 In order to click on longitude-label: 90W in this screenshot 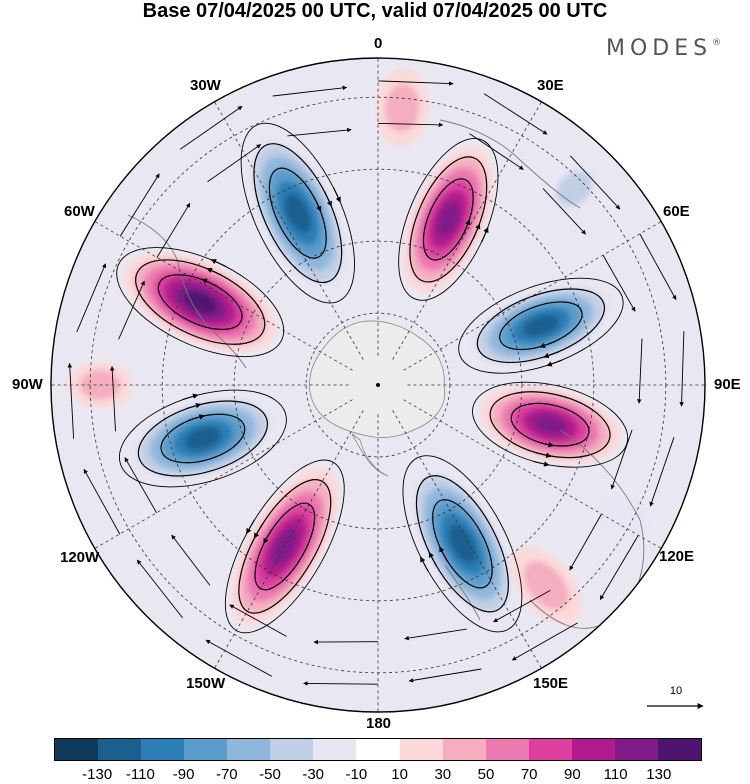, I will do `click(27, 385)`.